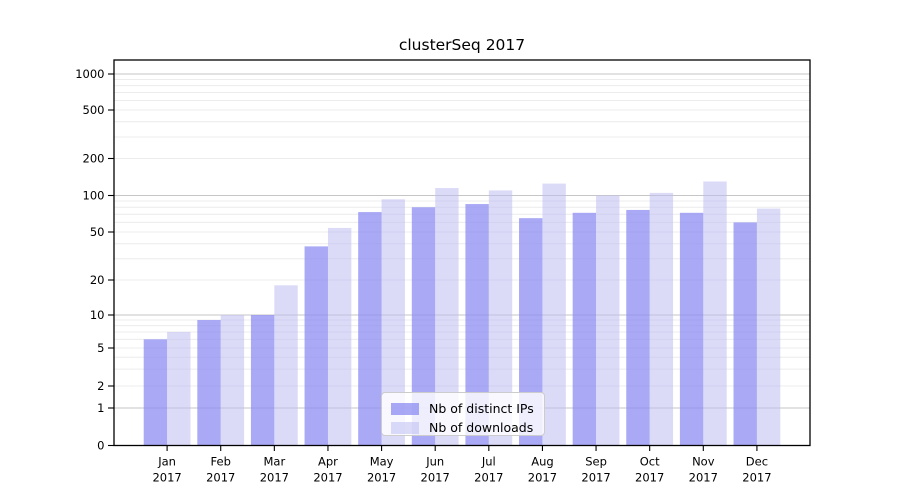  Describe the element at coordinates (100, 348) in the screenshot. I see `y-tick-label: 5` at that location.